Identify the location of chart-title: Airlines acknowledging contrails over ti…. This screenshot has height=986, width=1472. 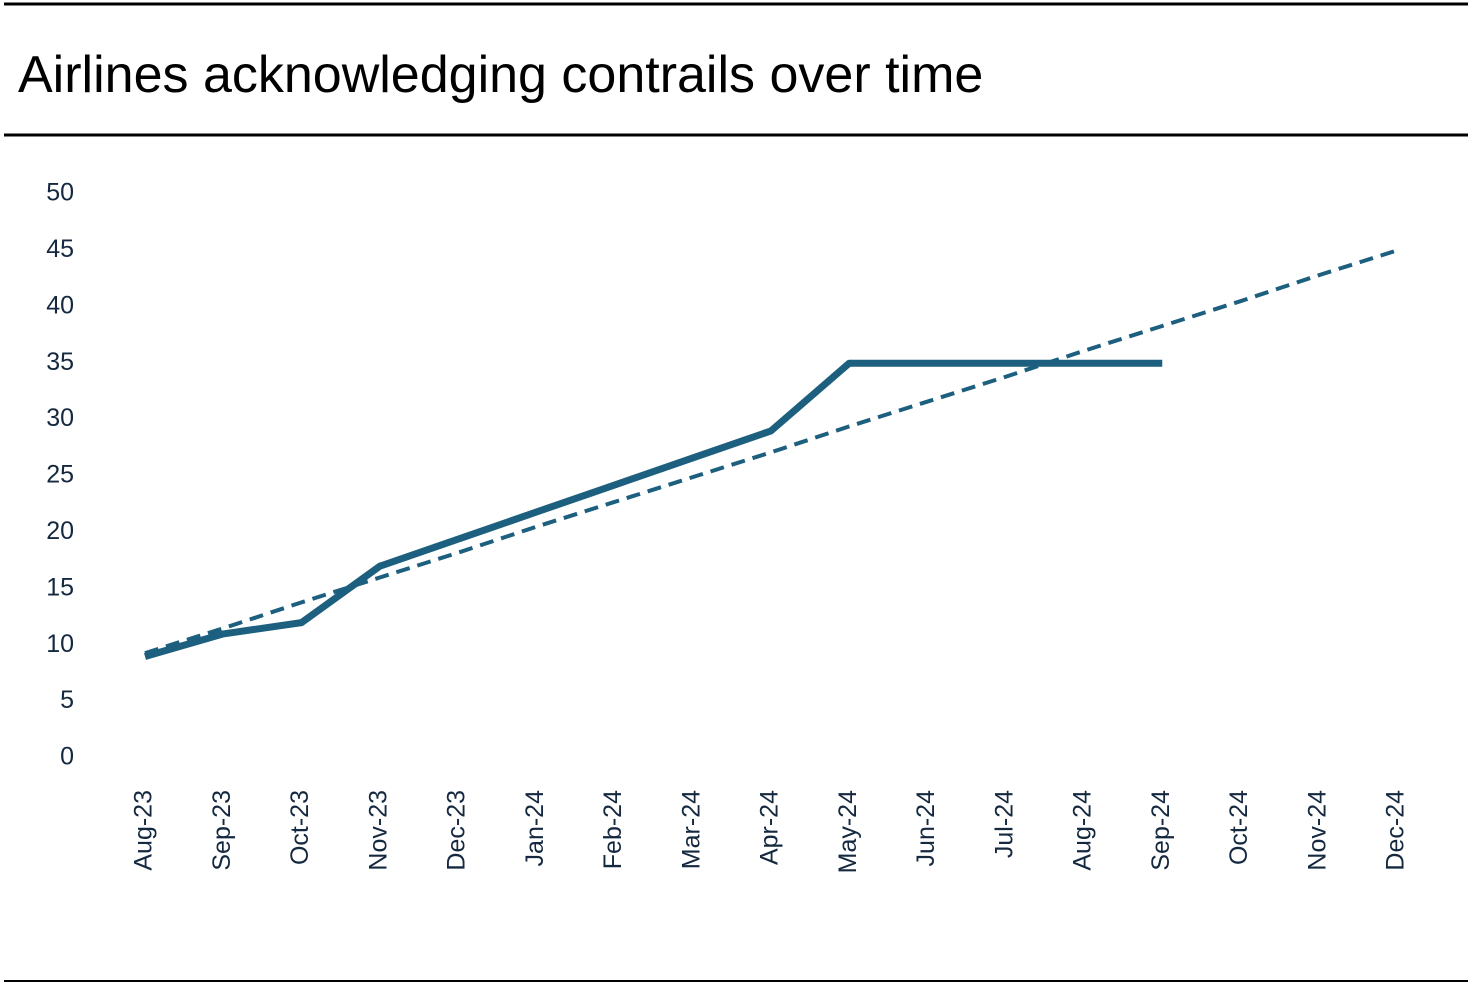
(500, 75).